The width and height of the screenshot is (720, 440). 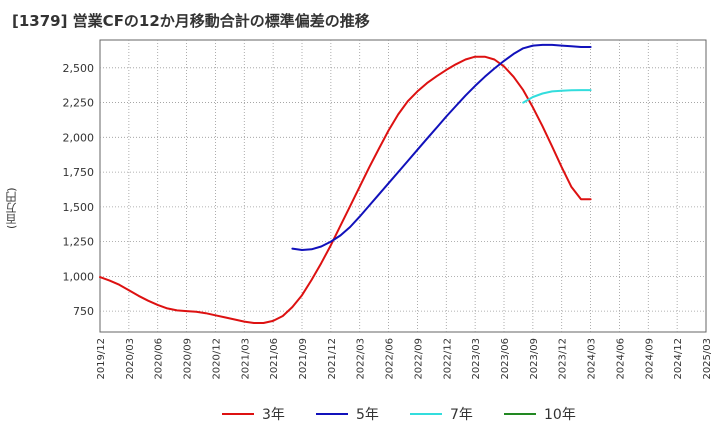 I want to click on x-tick-label: 2023/12, so click(x=563, y=359).